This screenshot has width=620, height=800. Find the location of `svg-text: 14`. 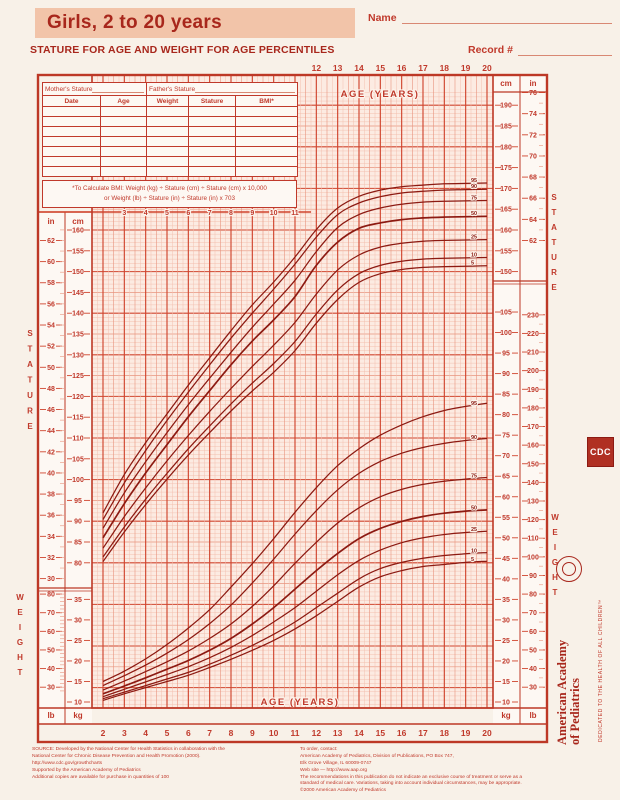

svg-text: 14 is located at coordinates (359, 68).